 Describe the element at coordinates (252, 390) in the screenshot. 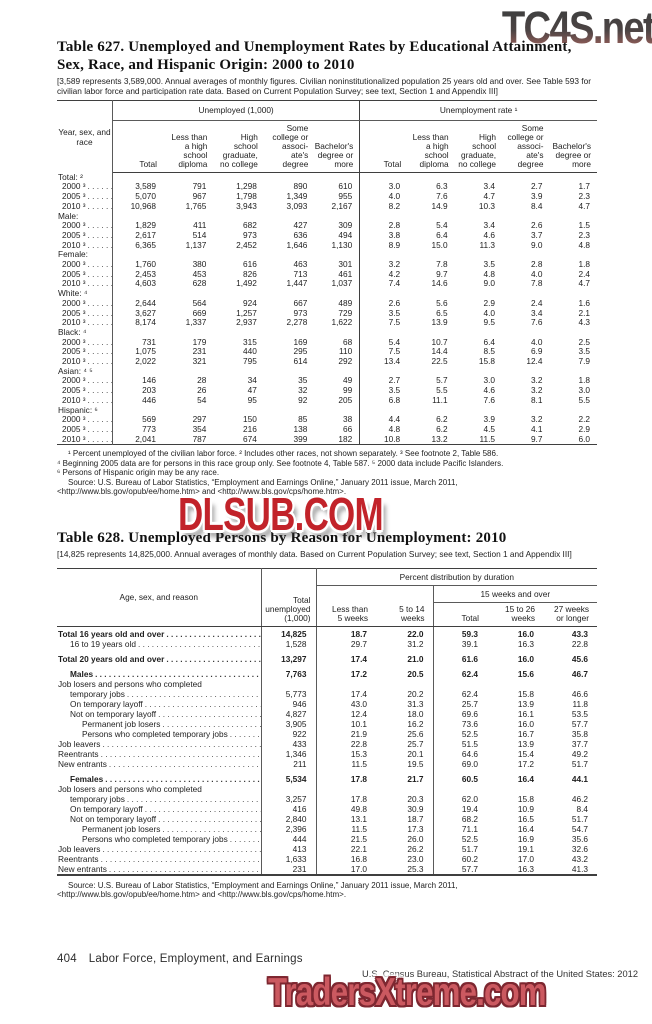

I see `cell: 47` at that location.